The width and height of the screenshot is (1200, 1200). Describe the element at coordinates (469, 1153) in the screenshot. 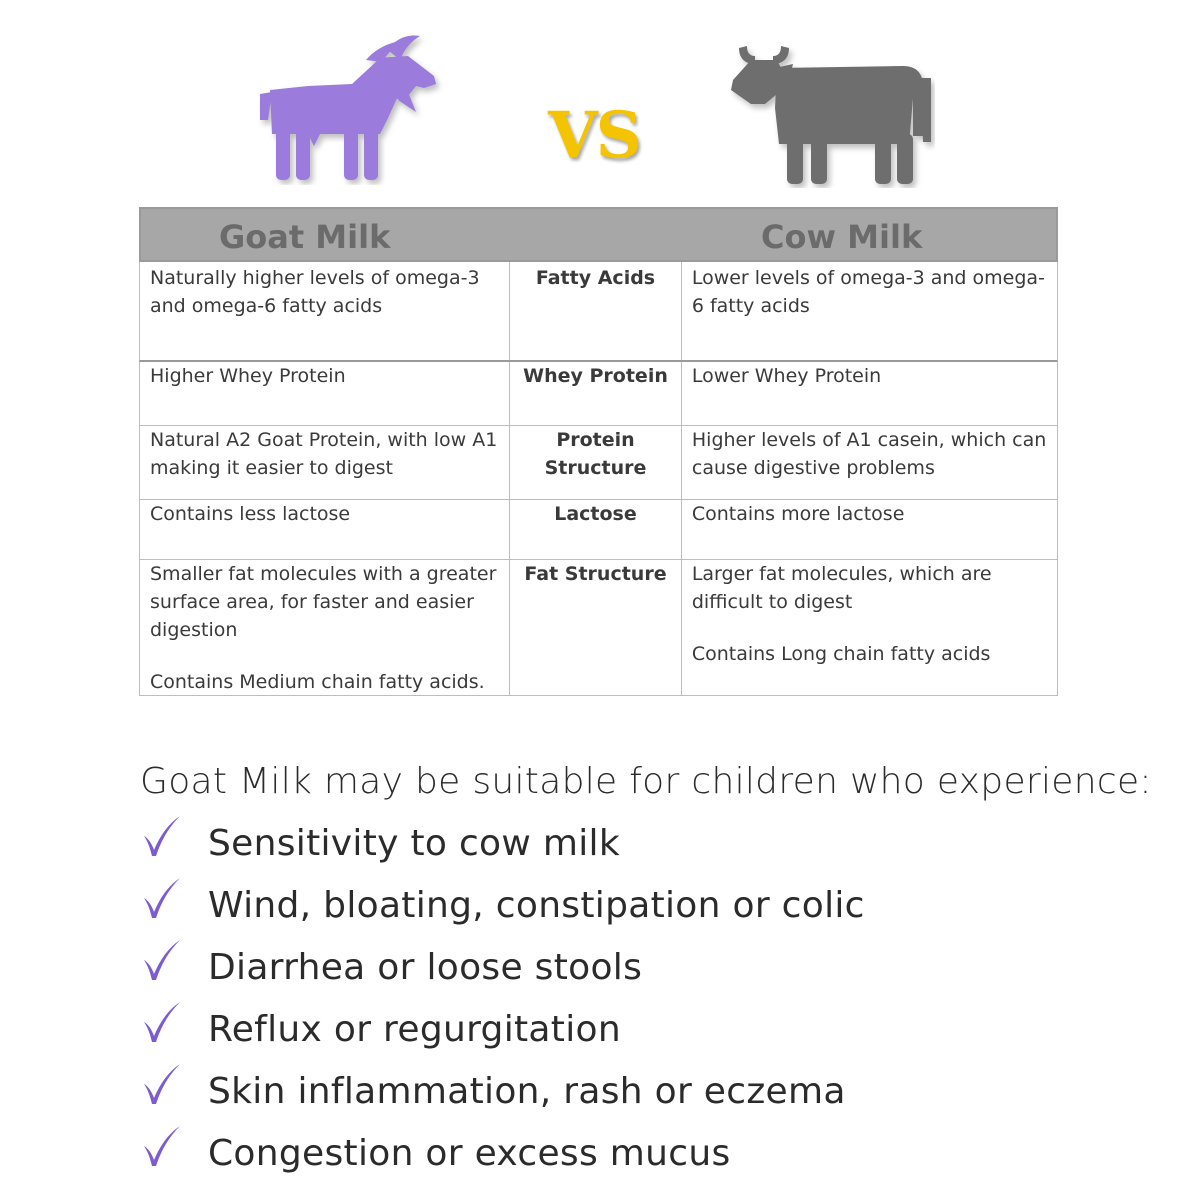

I see `list-item-label: Congestion or excess mucus` at that location.